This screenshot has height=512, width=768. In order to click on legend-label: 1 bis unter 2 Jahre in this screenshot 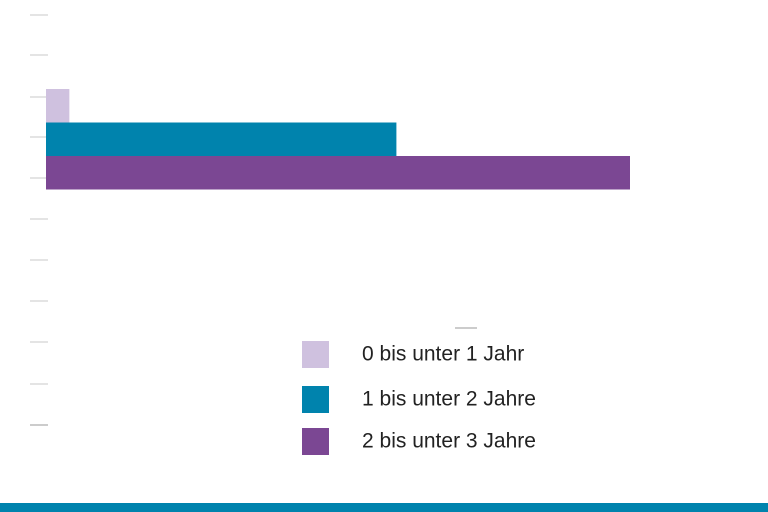, I will do `click(449, 399)`.